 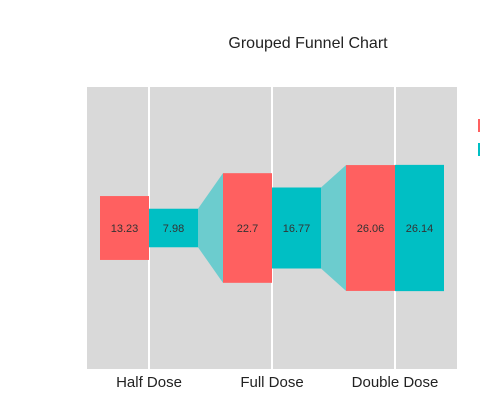 I want to click on data-label-series-2-3: 26.14, so click(x=420, y=229).